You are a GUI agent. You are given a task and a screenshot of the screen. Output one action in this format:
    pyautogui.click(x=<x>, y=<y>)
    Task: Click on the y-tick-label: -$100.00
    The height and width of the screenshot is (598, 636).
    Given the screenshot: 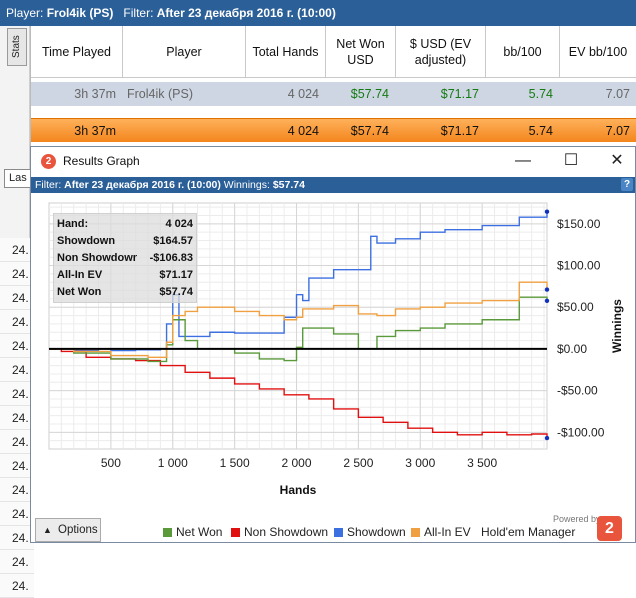 What is the action you would take?
    pyautogui.click(x=581, y=432)
    